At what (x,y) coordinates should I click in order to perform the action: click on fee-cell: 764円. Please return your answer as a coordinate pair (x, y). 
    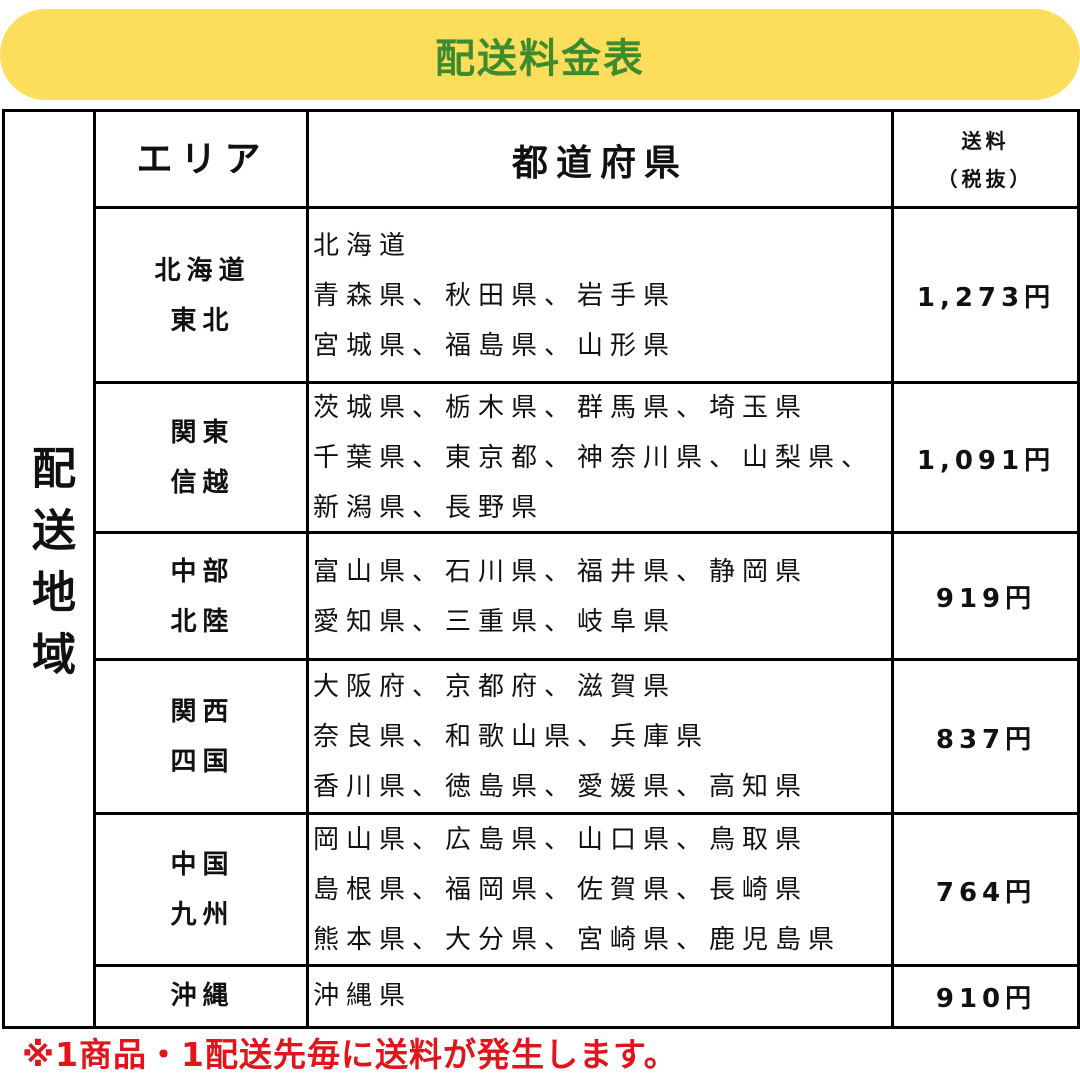
    Looking at the image, I should click on (986, 892).